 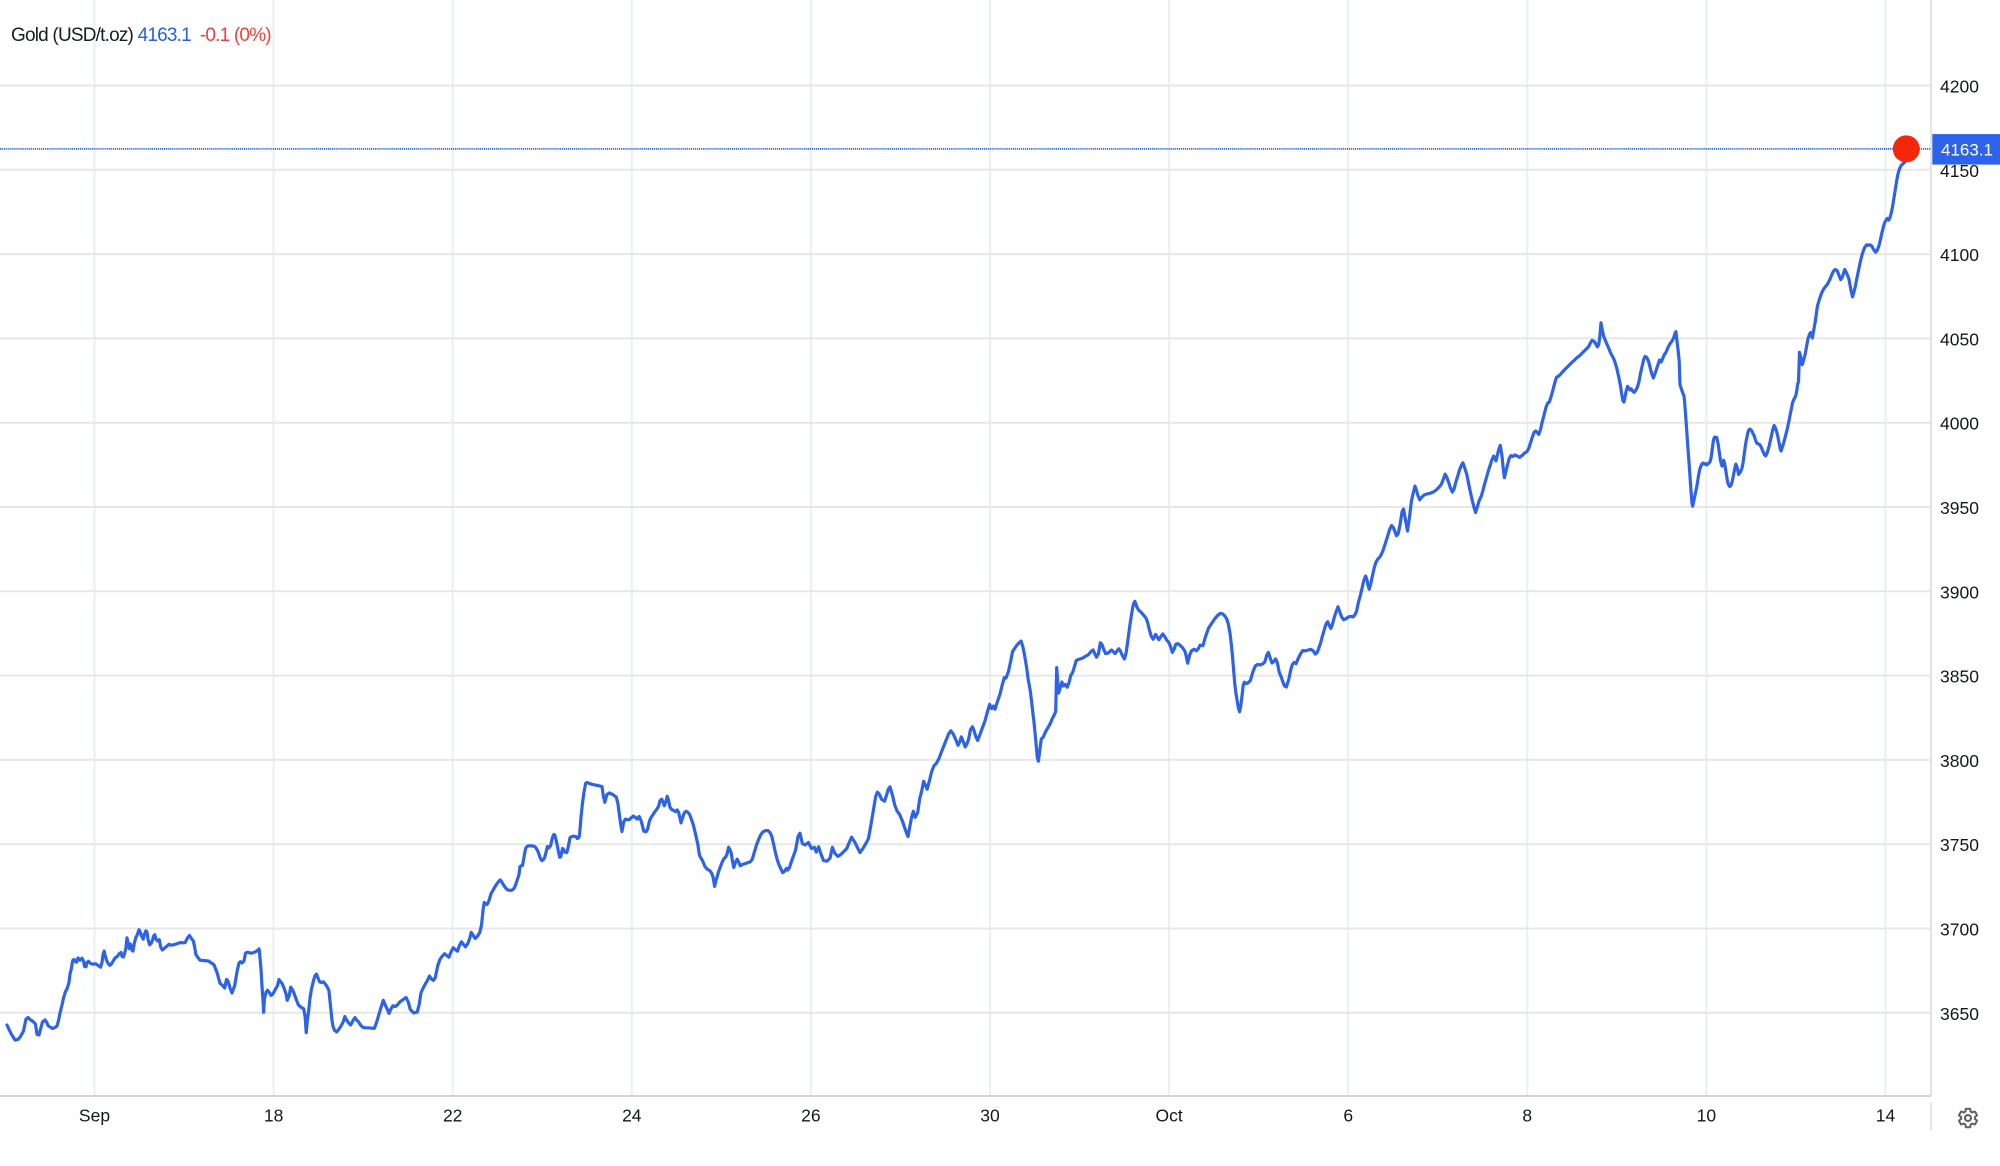 I want to click on svg-text: 4050, so click(x=1959, y=339).